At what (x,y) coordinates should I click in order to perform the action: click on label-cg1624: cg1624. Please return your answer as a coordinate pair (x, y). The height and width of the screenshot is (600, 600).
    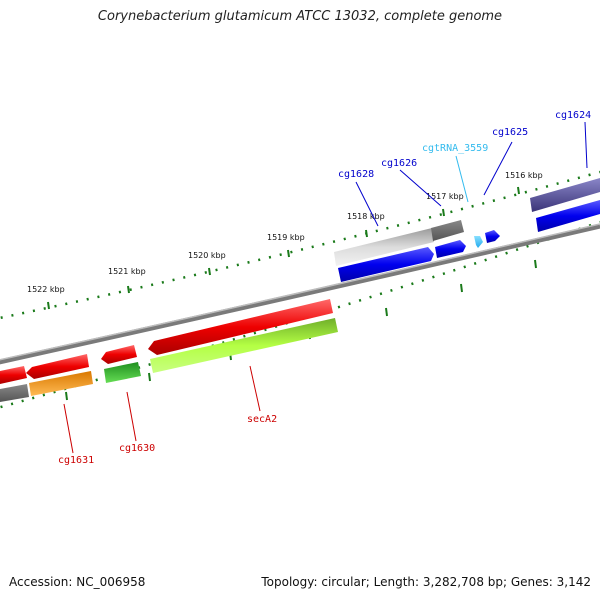
    Looking at the image, I should click on (573, 115).